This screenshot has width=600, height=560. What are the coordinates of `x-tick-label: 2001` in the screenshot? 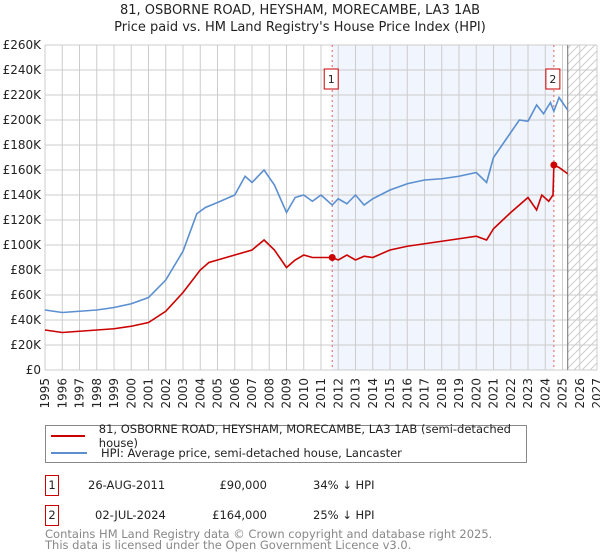 It's located at (149, 393).